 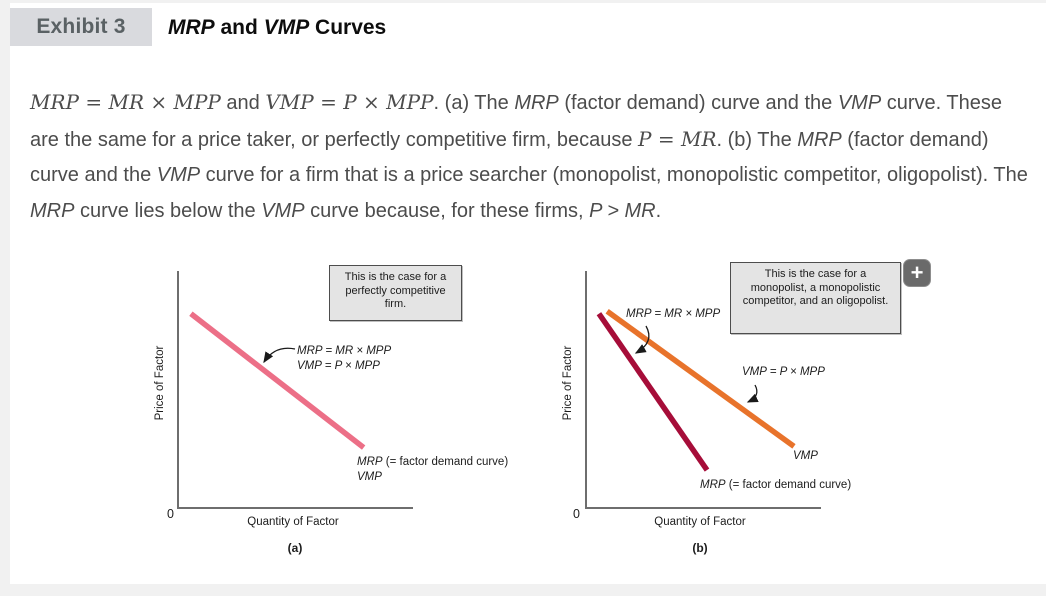 What do you see at coordinates (700, 522) in the screenshot?
I see `panel-b-x-axis-label: Quantity of Factor` at bounding box center [700, 522].